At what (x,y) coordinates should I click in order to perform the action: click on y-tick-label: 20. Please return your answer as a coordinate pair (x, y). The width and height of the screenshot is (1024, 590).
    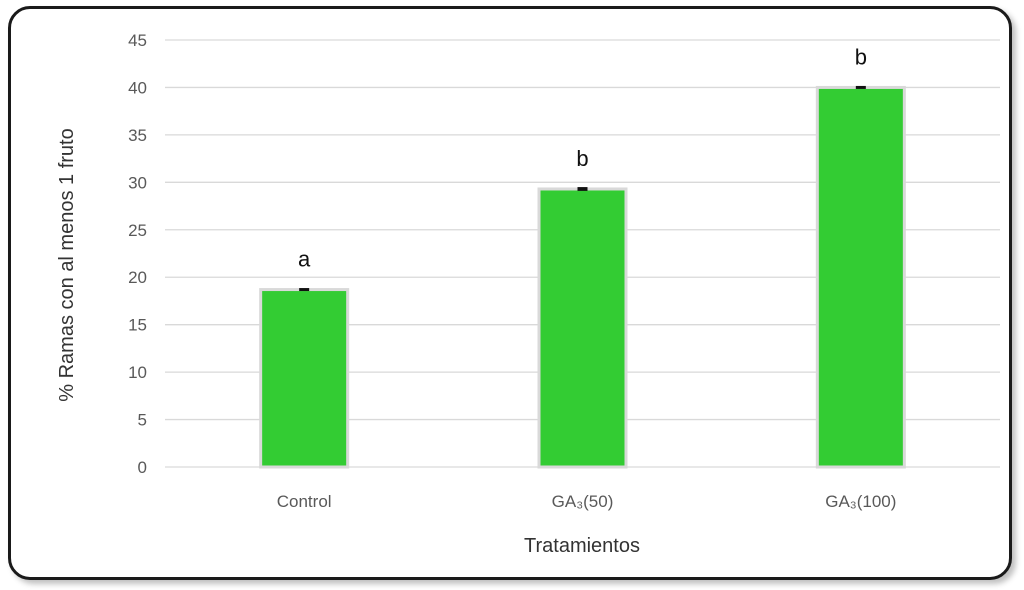
    Looking at the image, I should click on (137, 277).